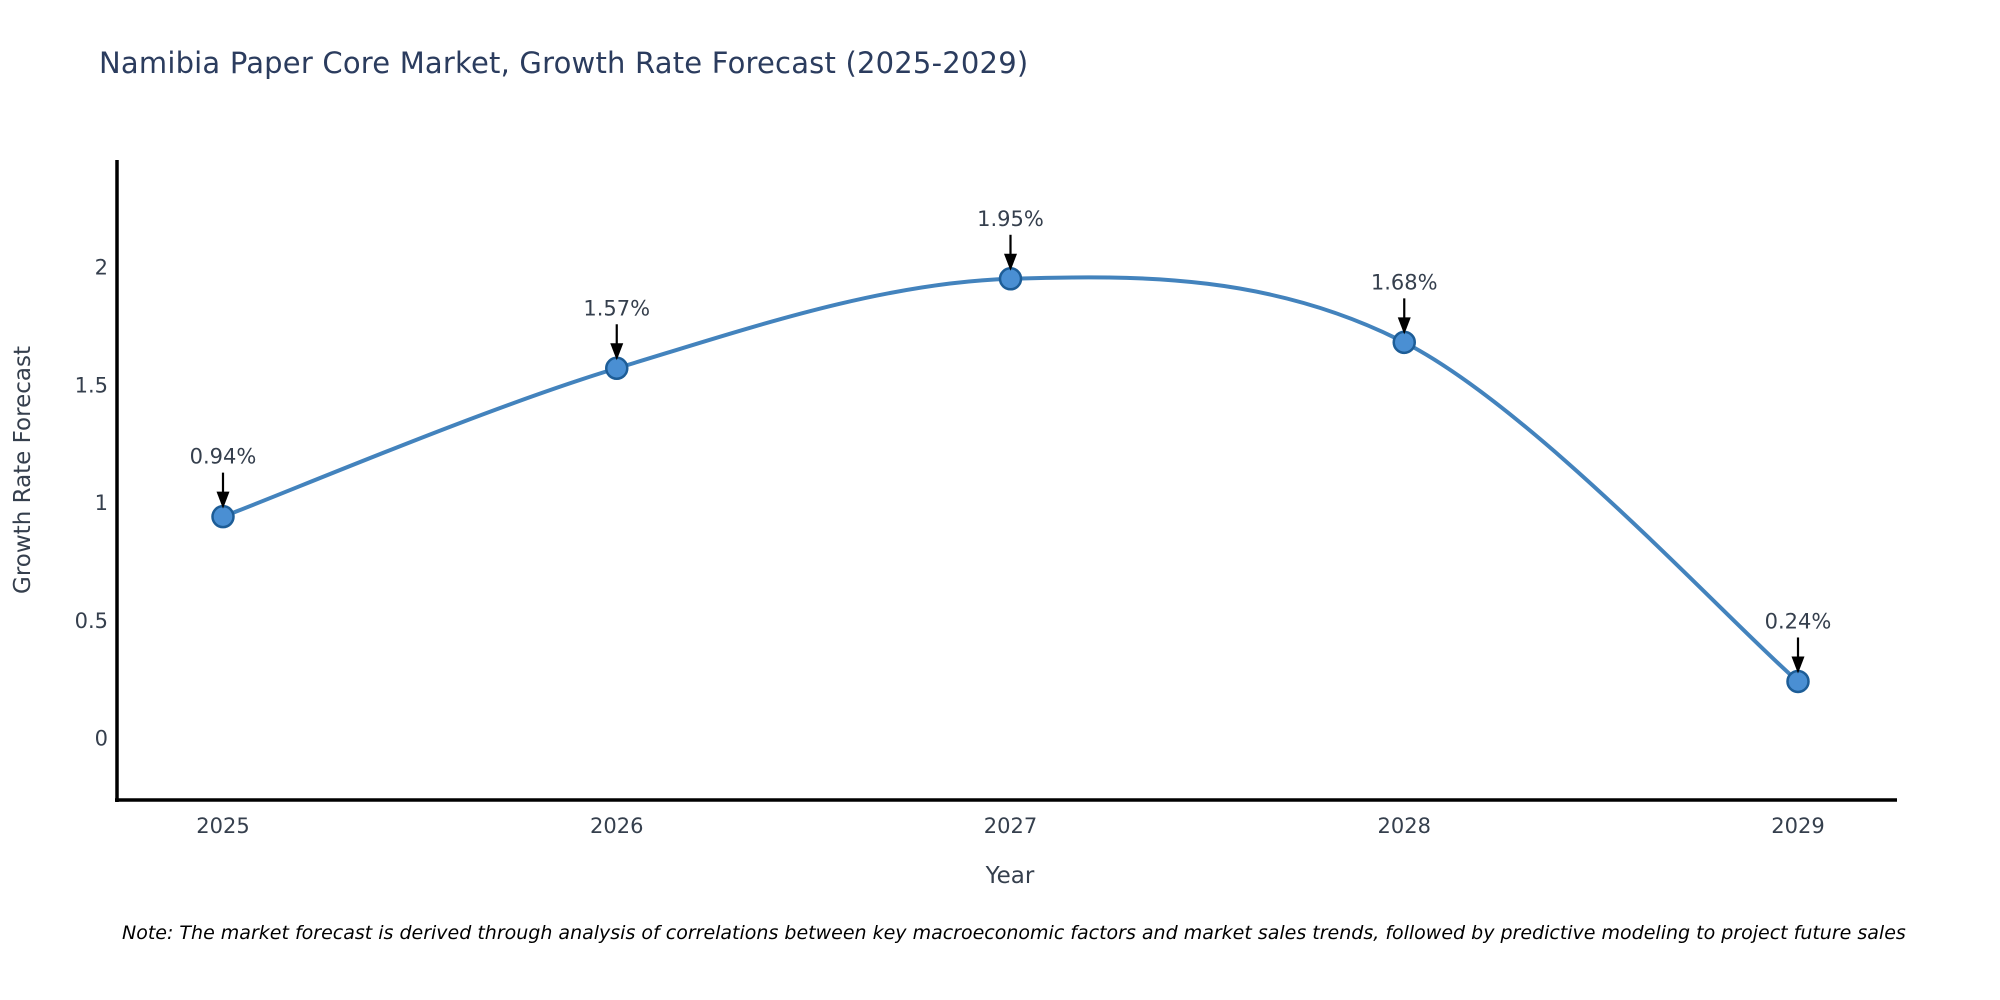 This screenshot has width=2000, height=1000. Describe the element at coordinates (91, 385) in the screenshot. I see `y-tick-label-1.5: 1.5` at that location.